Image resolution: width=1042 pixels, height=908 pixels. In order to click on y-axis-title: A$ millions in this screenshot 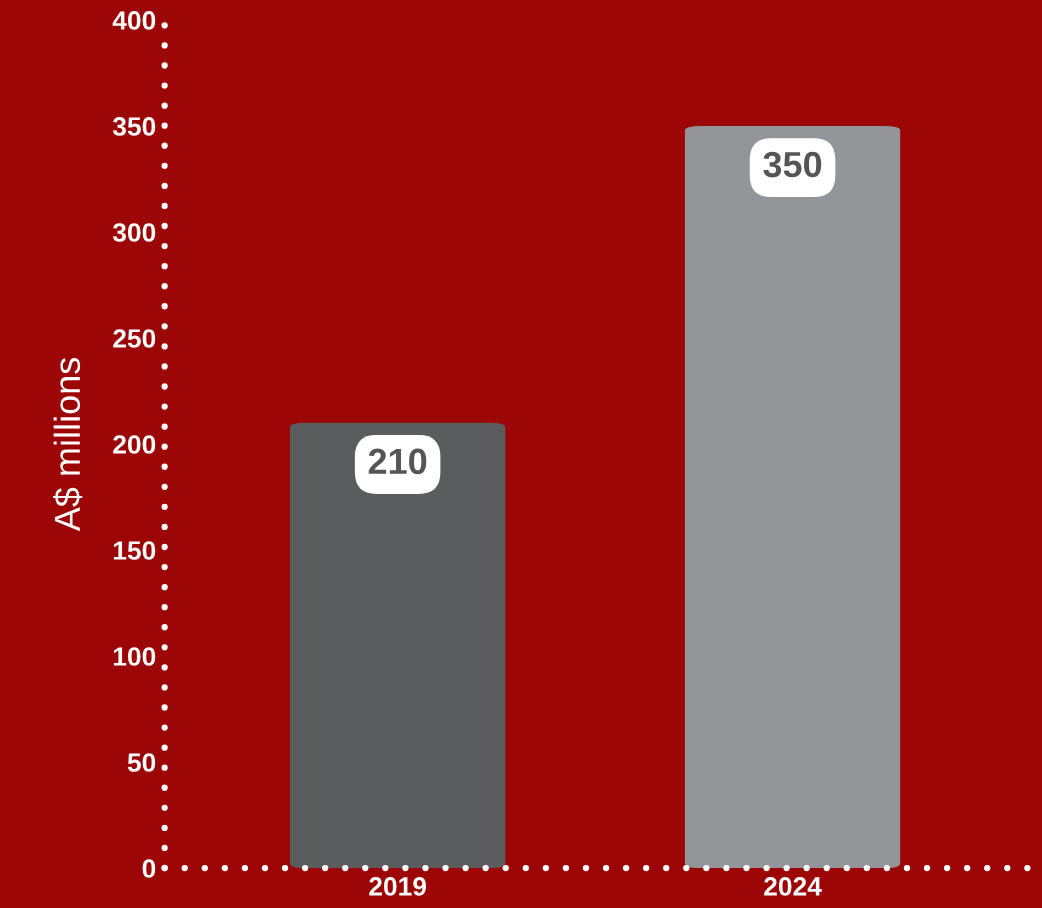, I will do `click(68, 445)`.